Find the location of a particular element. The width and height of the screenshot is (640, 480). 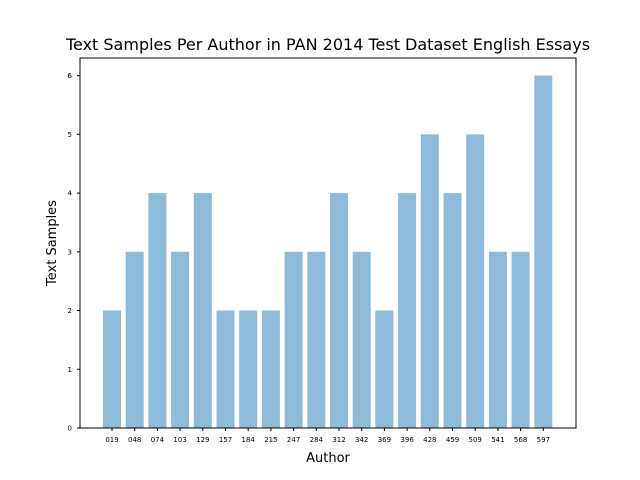

y-tick-label: 6 is located at coordinates (70, 76).